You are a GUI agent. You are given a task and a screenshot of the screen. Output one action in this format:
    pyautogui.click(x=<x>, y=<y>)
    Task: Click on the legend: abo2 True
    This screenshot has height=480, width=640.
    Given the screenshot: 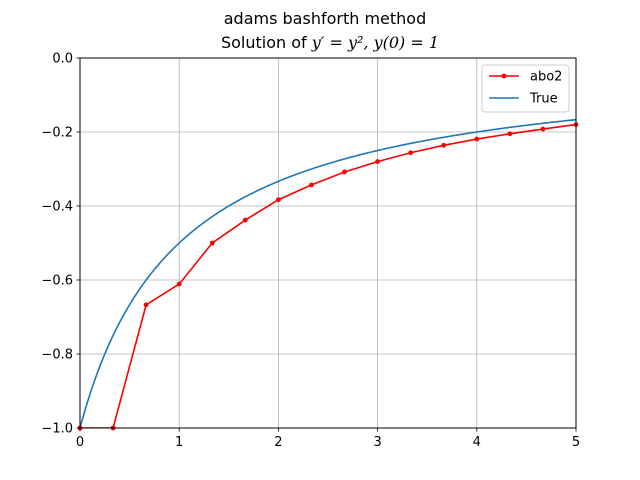 What is the action you would take?
    pyautogui.click(x=525, y=88)
    